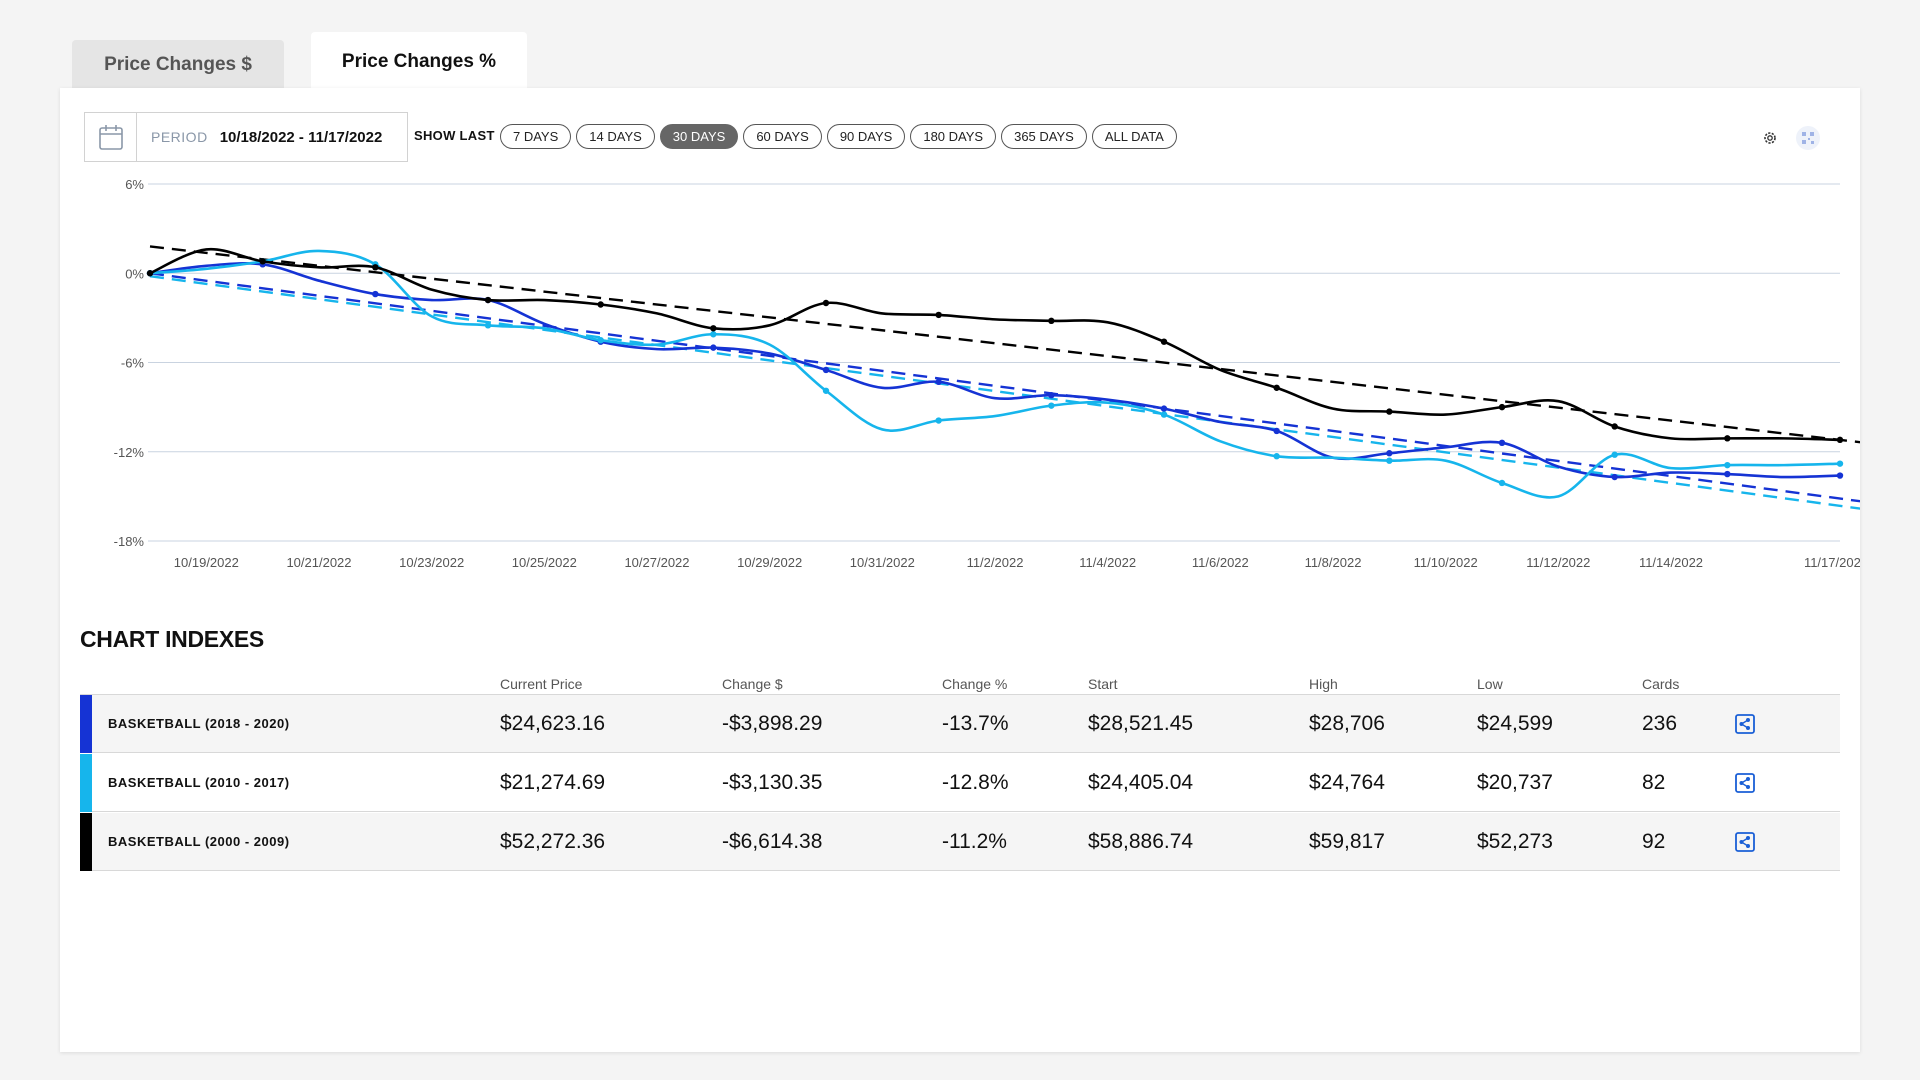  What do you see at coordinates (772, 723) in the screenshot?
I see `cell-change-usd: -$3,898.29` at bounding box center [772, 723].